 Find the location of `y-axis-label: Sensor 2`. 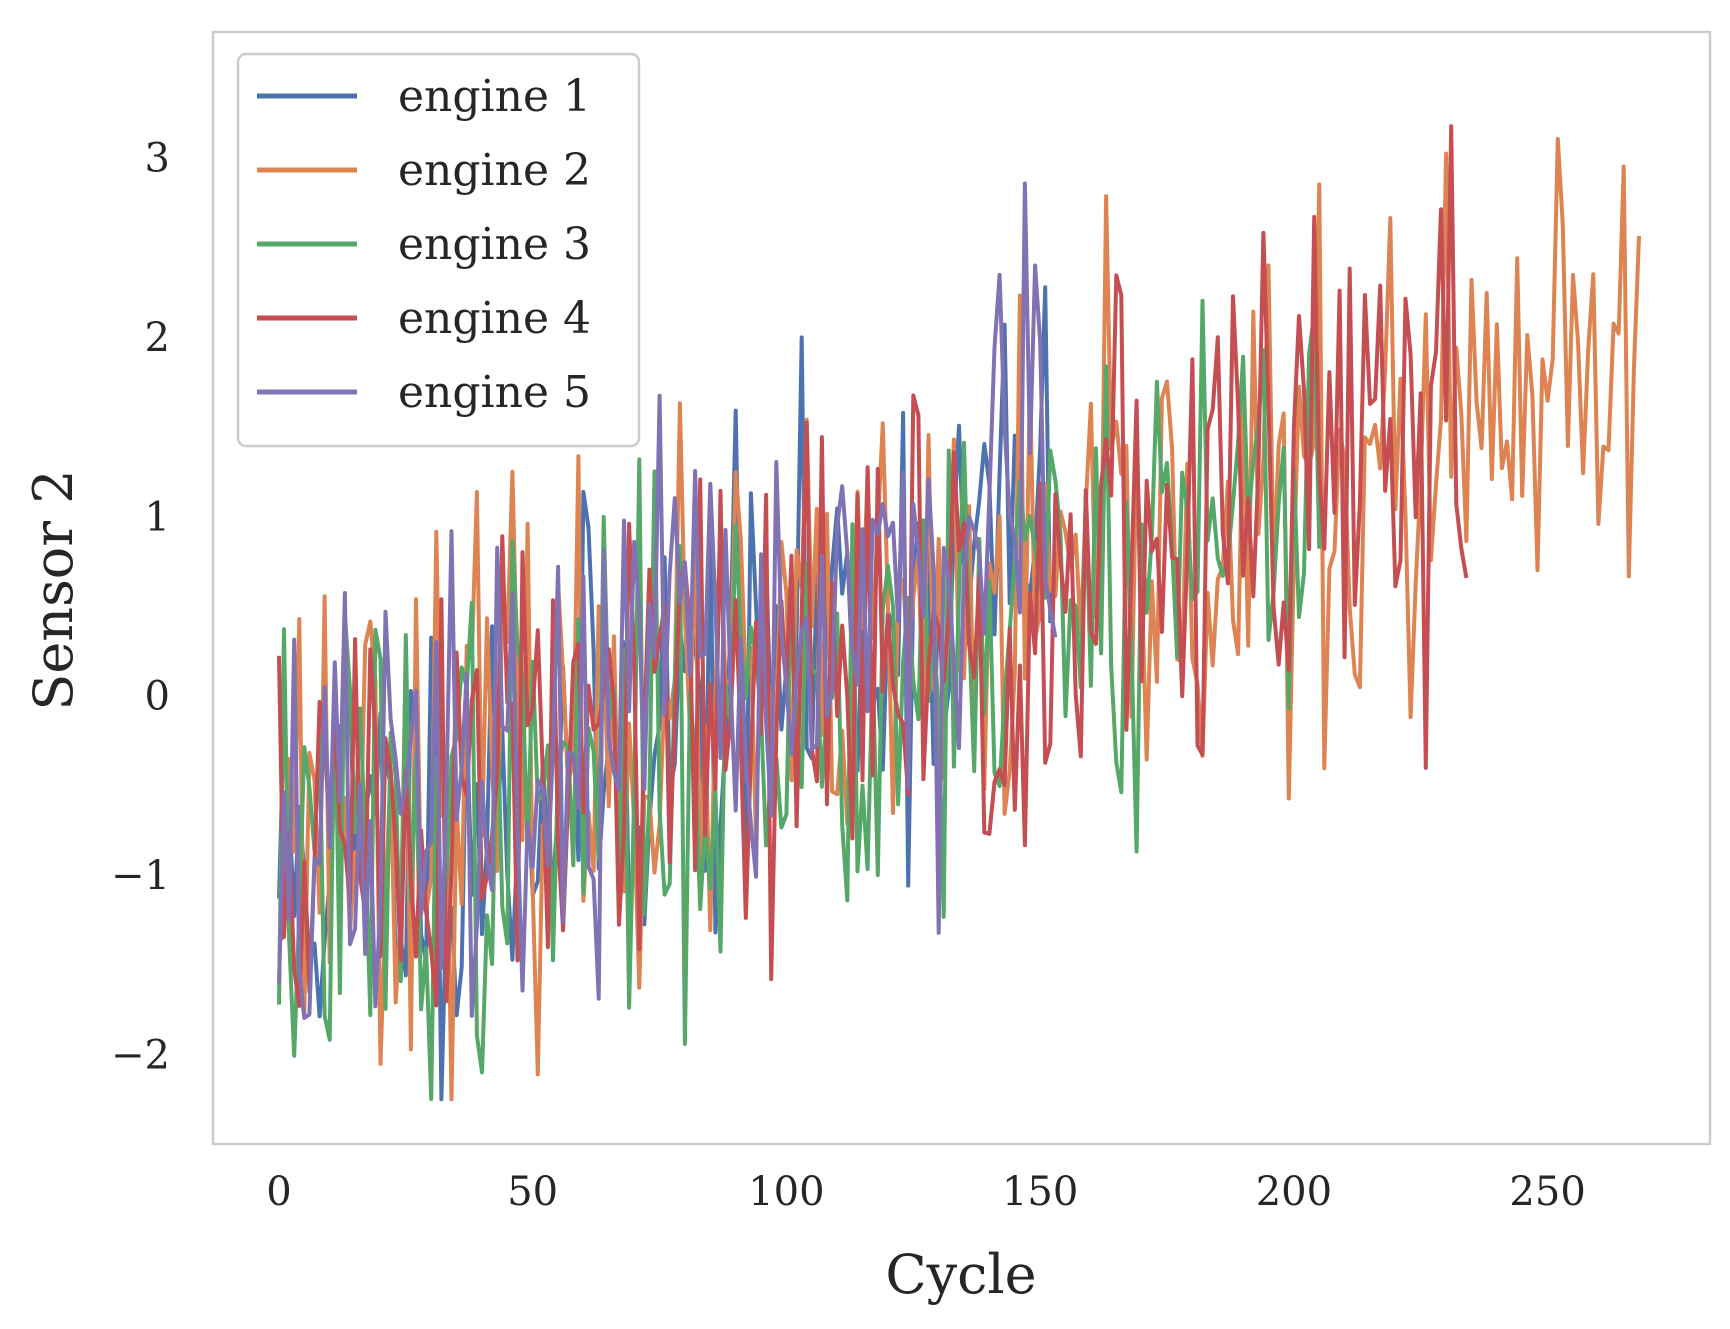

y-axis-label: Sensor 2 is located at coordinates (53, 589).